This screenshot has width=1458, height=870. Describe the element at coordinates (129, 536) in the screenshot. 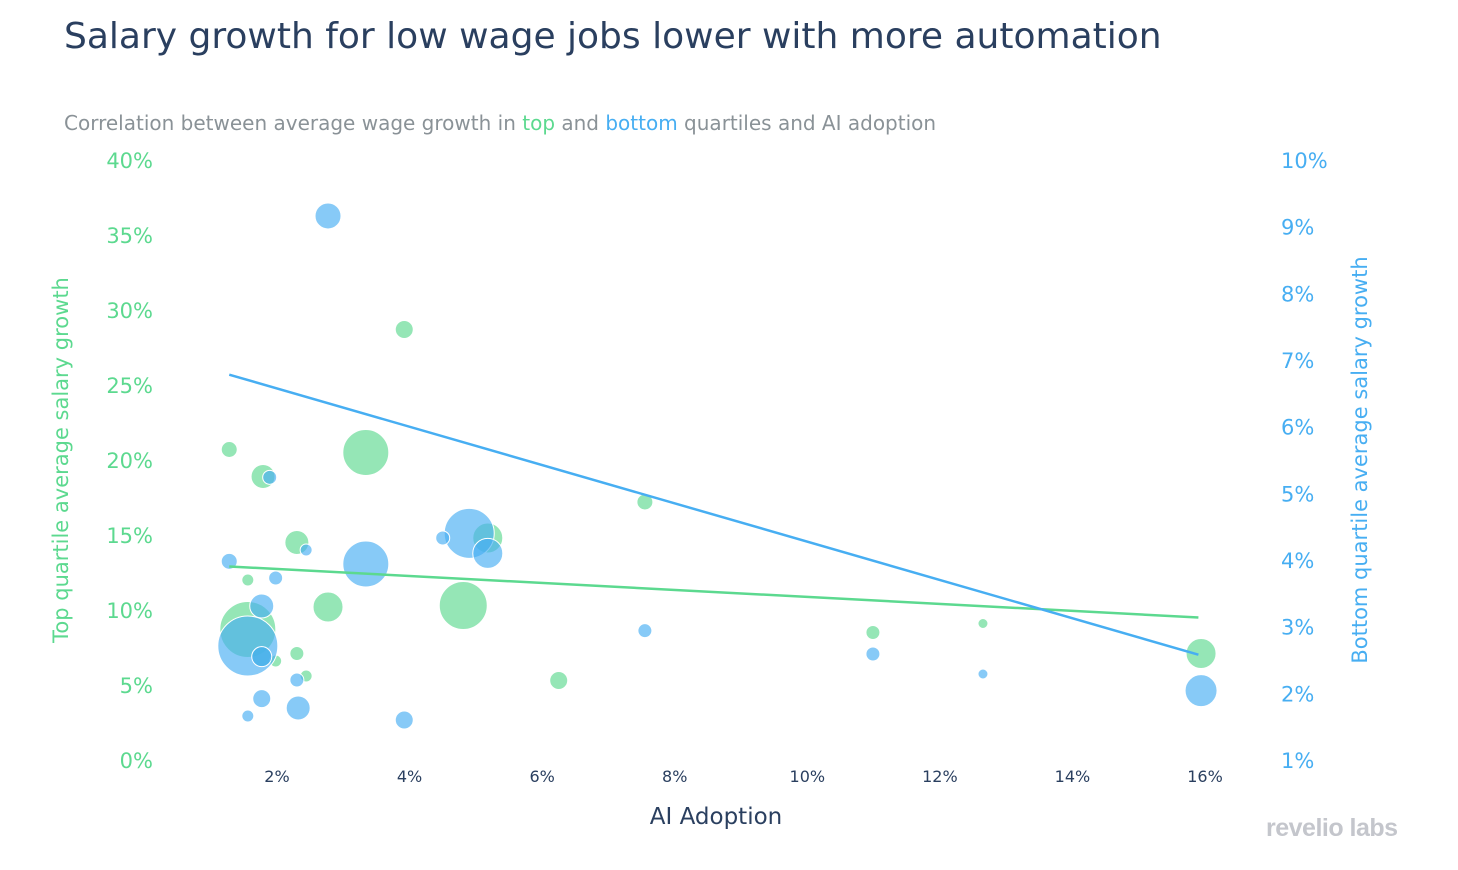

I see `y-left-tick-label: 15%` at that location.